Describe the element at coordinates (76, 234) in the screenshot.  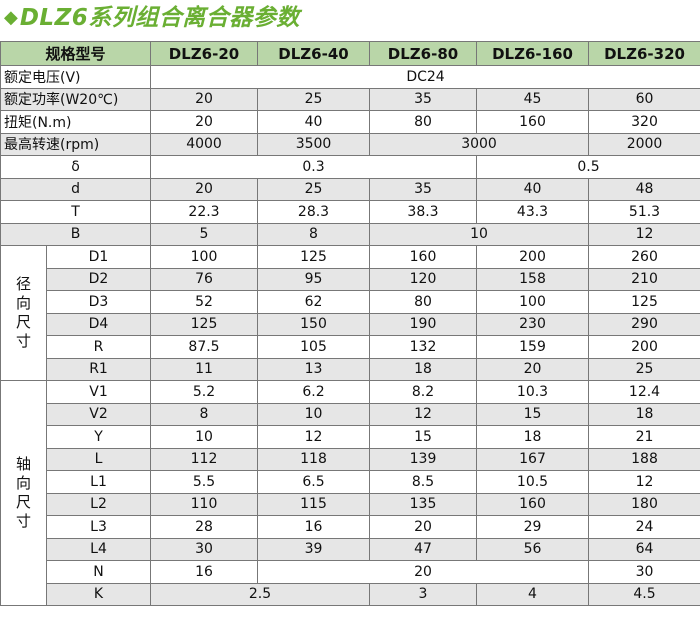
I see `row-label: B` at that location.